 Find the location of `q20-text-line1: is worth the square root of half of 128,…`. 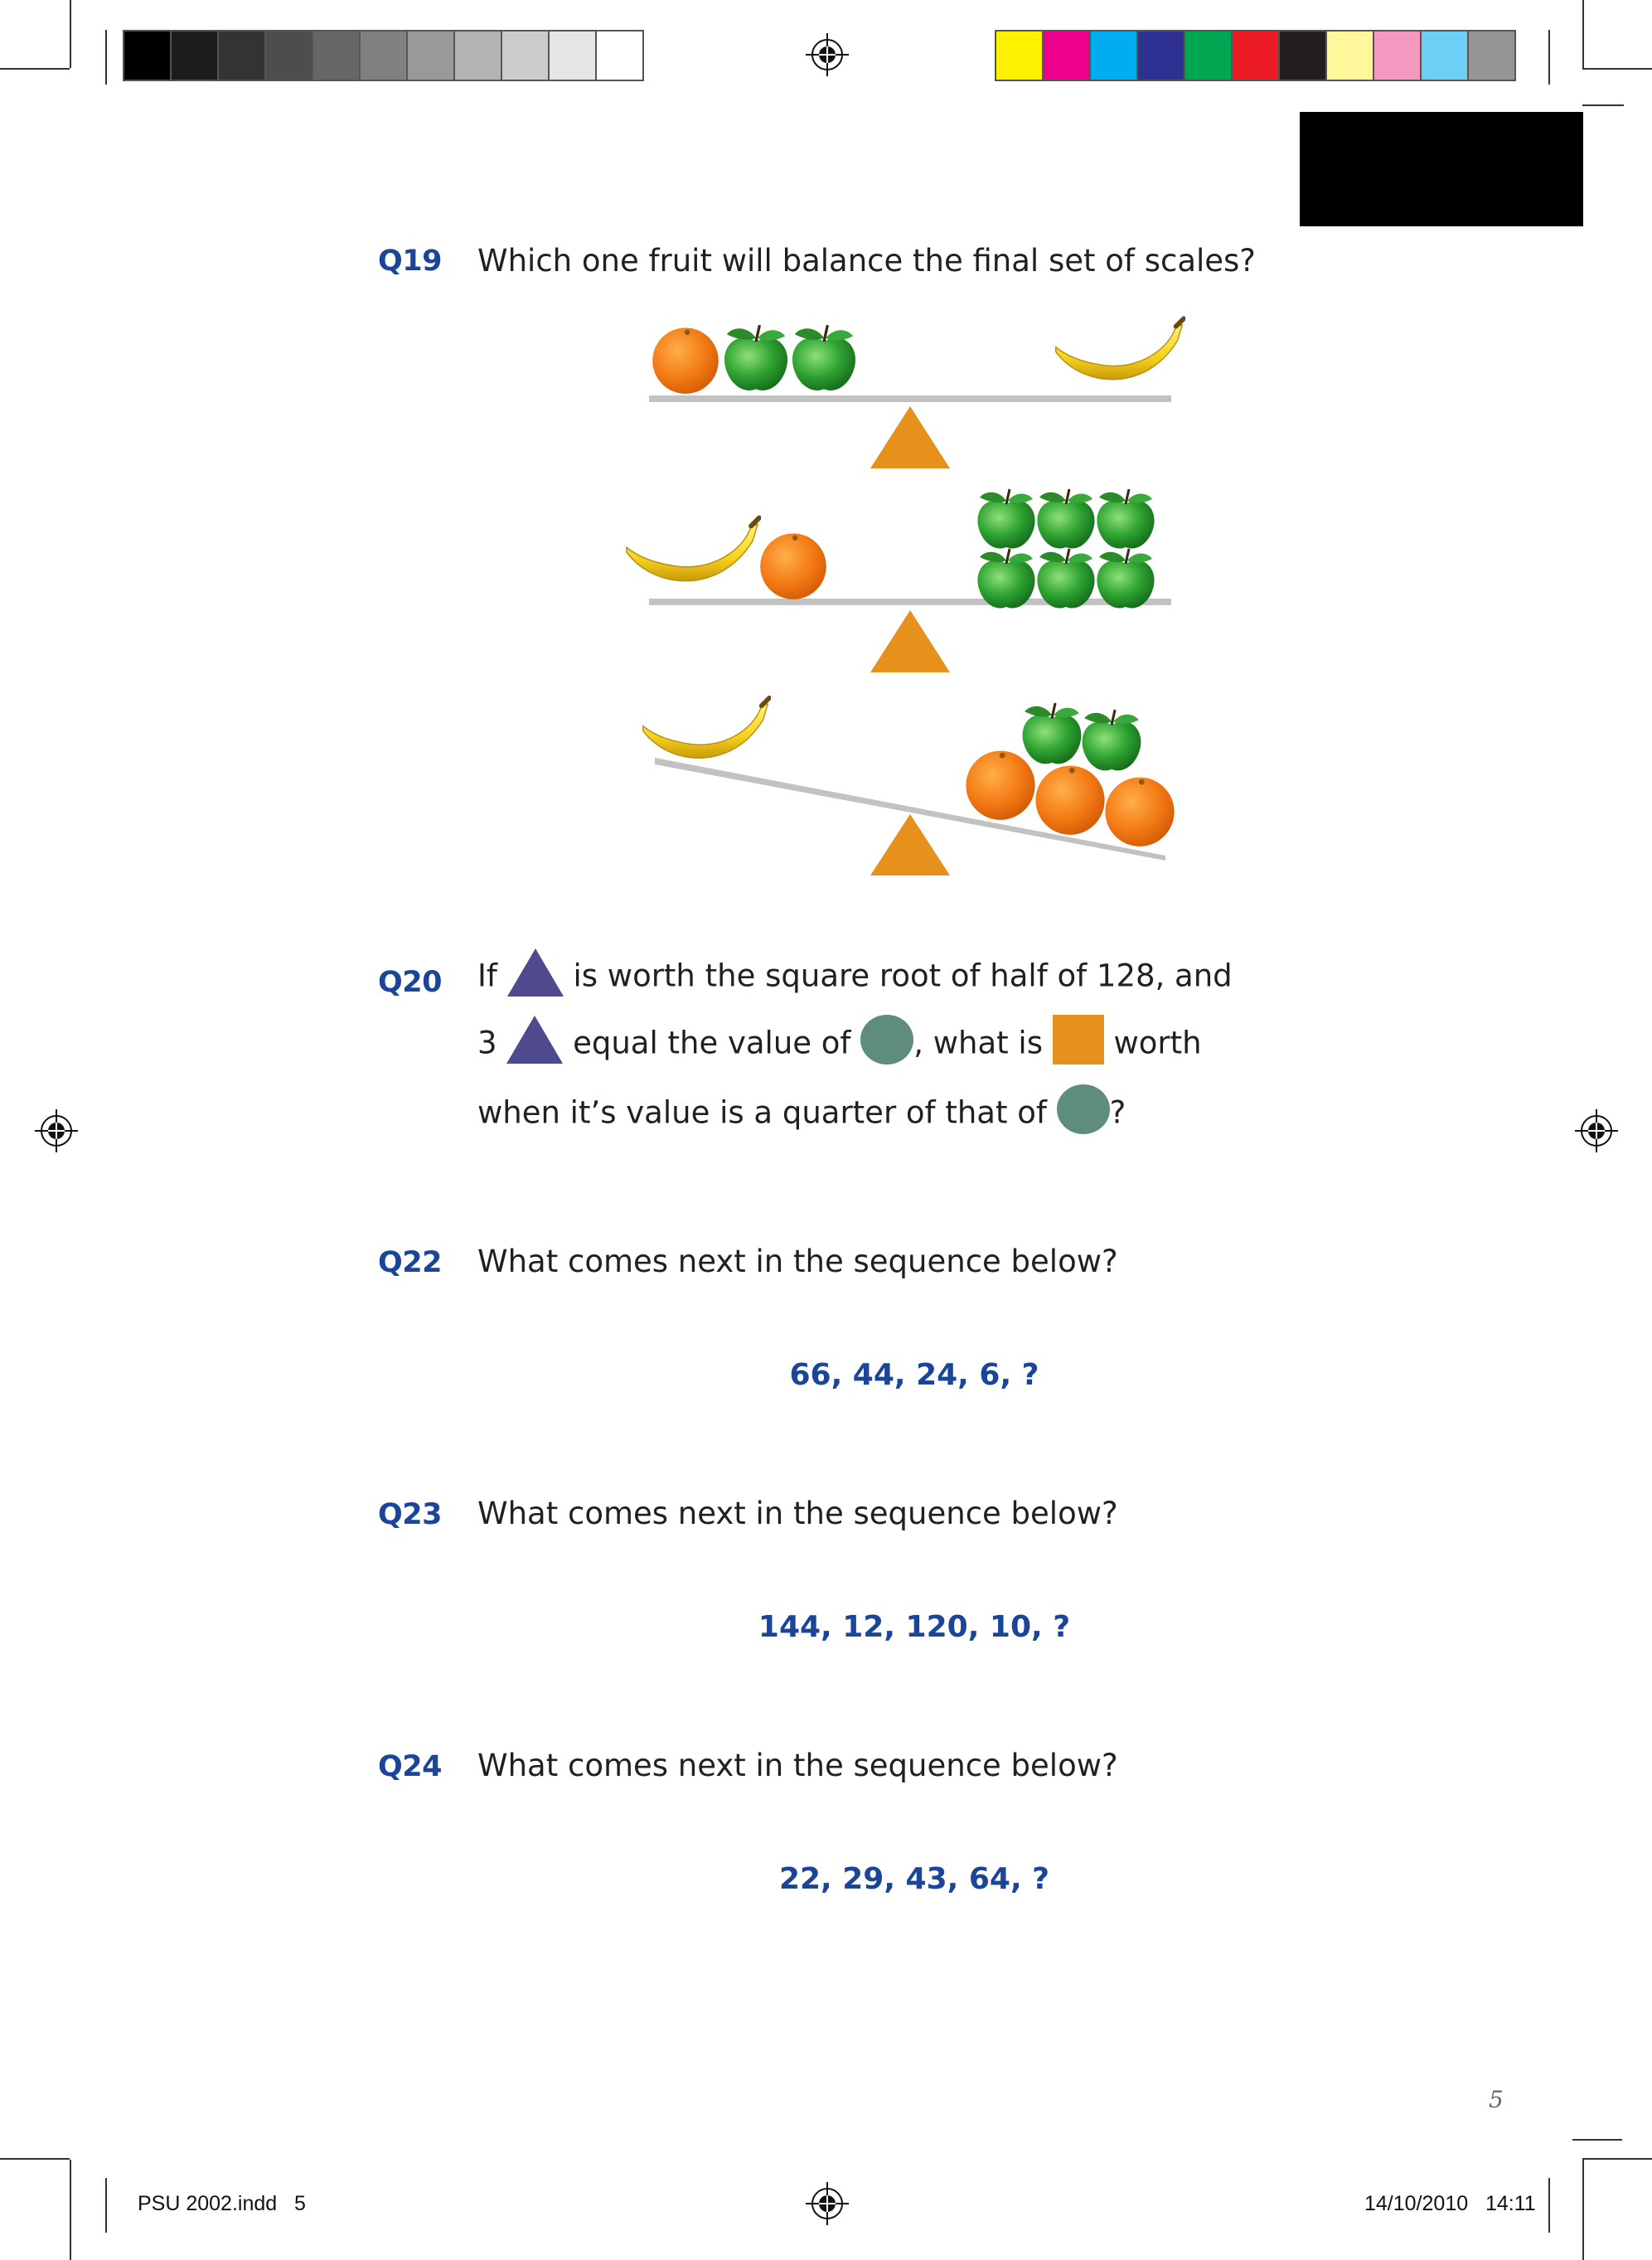

q20-text-line1: is worth the square root of half of 128,… is located at coordinates (903, 976).